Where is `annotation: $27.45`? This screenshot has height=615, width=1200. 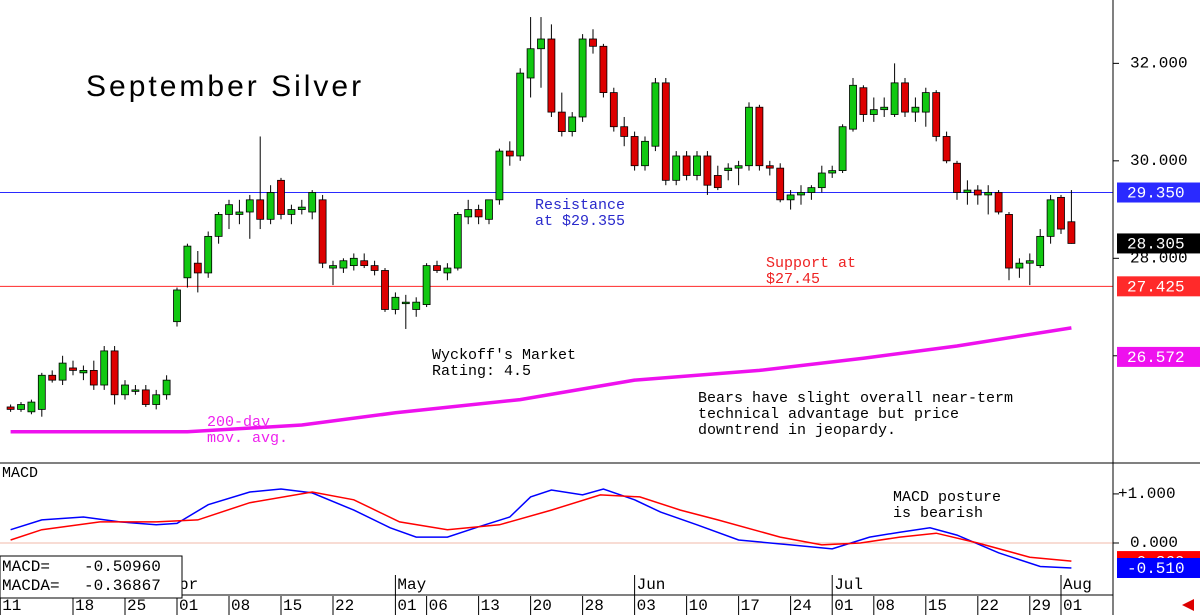 annotation: $27.45 is located at coordinates (793, 279).